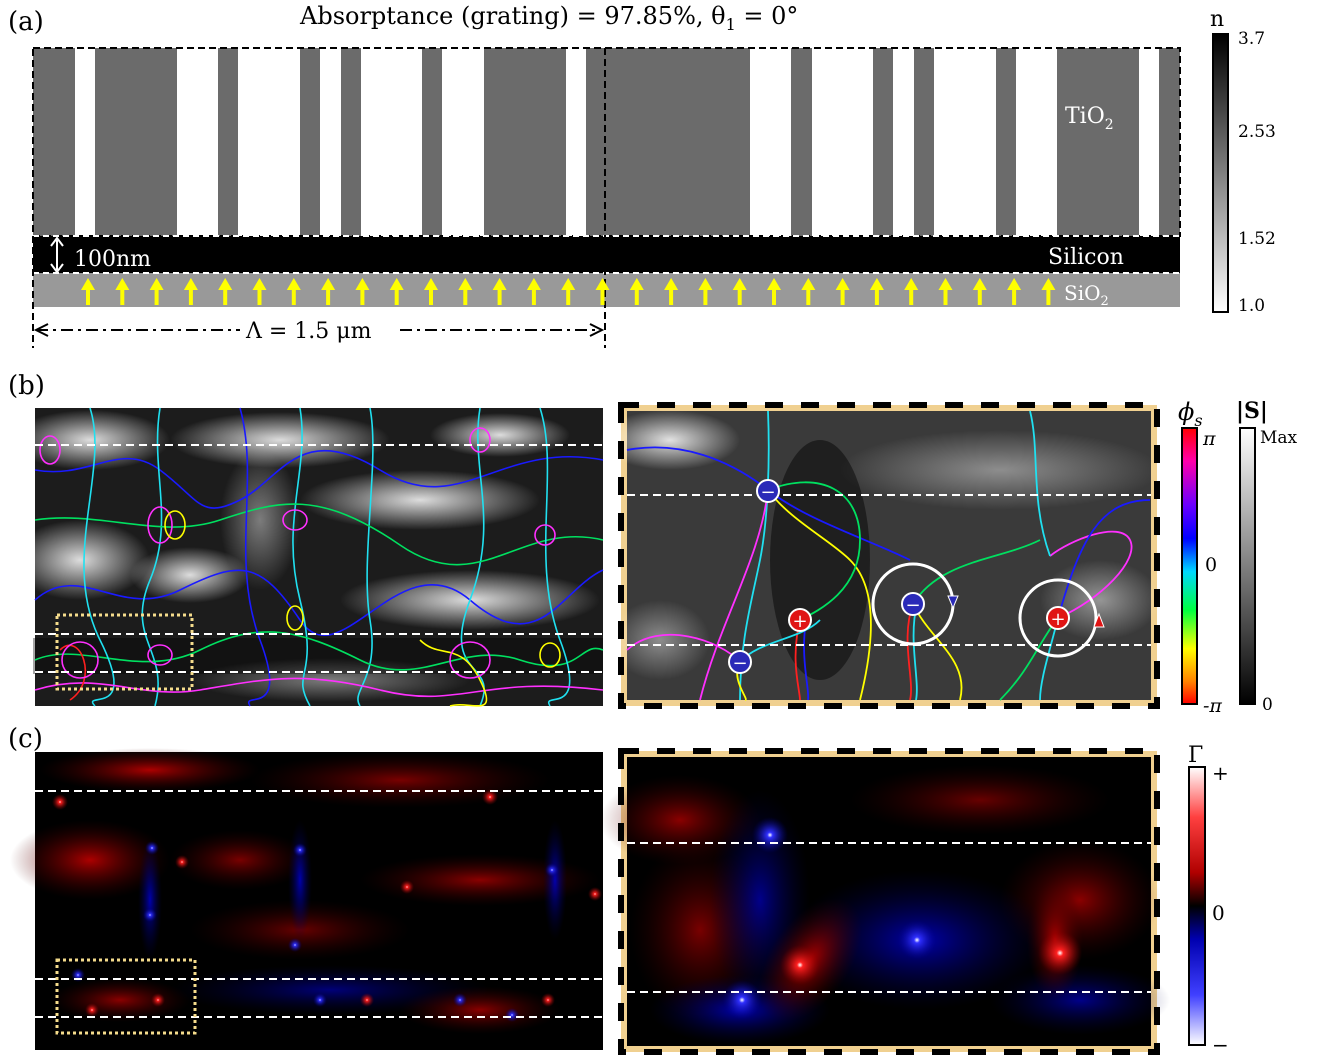  What do you see at coordinates (548, 18) in the screenshot?
I see `panel-a-title: Absorptance (grating) = 97.85%, θ1 = 0°` at bounding box center [548, 18].